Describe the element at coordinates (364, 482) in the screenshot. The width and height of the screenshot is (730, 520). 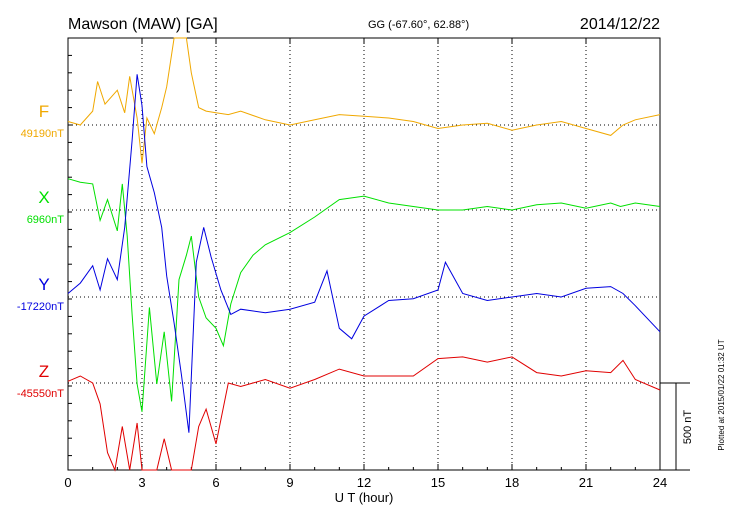
I see `x-tick-label-12: 12` at that location.